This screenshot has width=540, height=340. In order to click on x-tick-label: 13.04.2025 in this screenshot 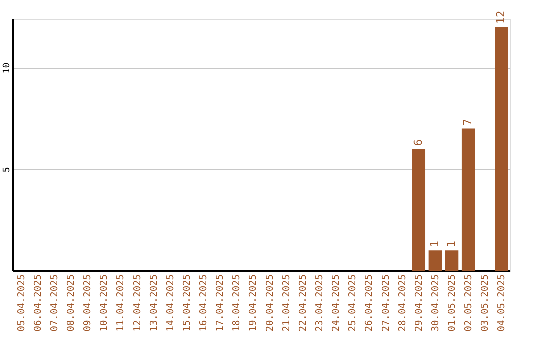, I will do `click(154, 303)`.